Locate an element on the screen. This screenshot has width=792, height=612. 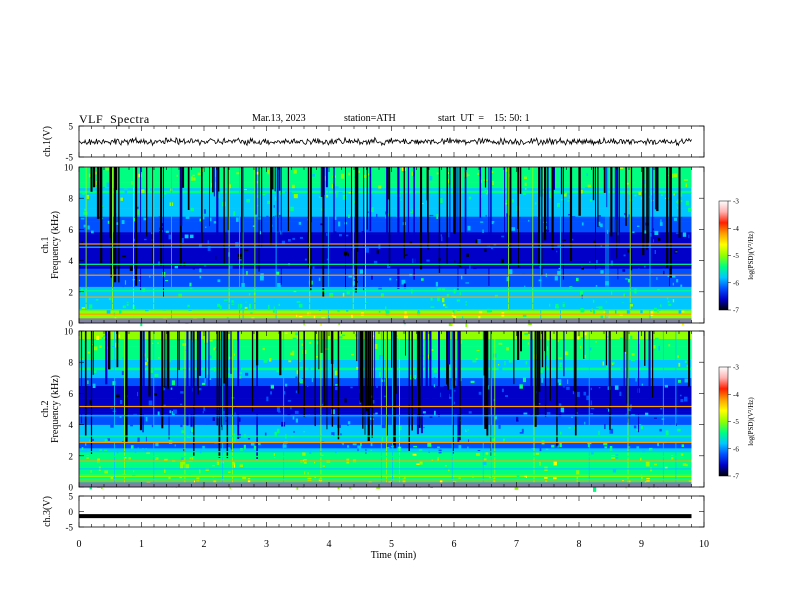
x-tick-label: 2 is located at coordinates (204, 544).